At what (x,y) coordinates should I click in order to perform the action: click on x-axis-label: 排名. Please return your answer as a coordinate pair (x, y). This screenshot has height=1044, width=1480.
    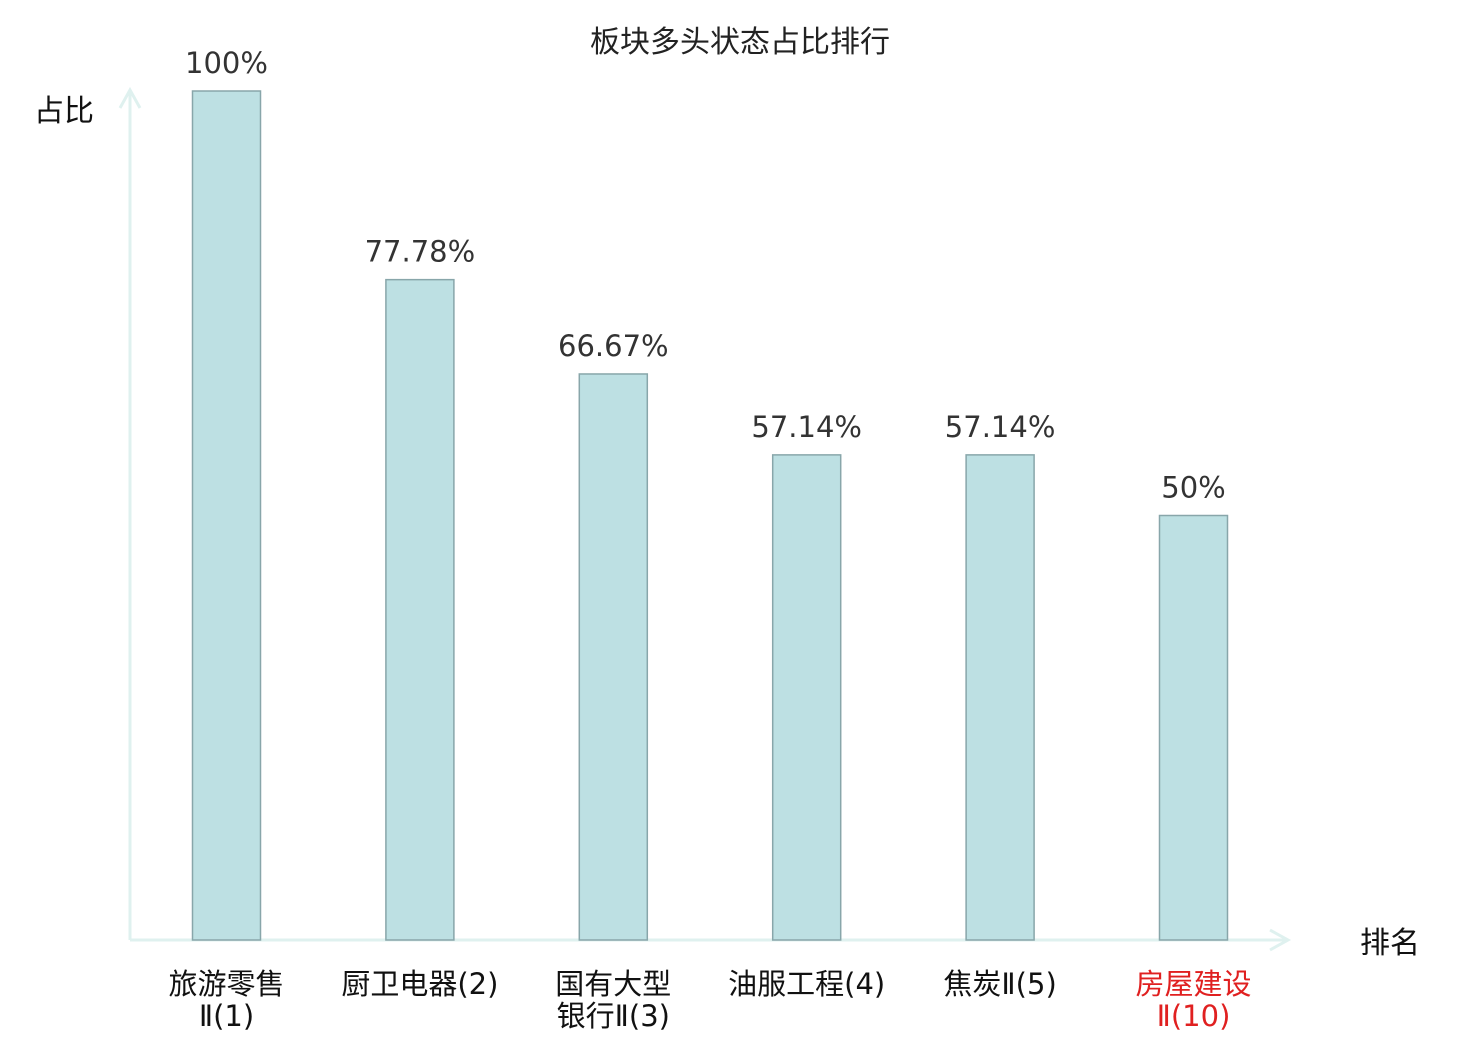
    Looking at the image, I should click on (1390, 943).